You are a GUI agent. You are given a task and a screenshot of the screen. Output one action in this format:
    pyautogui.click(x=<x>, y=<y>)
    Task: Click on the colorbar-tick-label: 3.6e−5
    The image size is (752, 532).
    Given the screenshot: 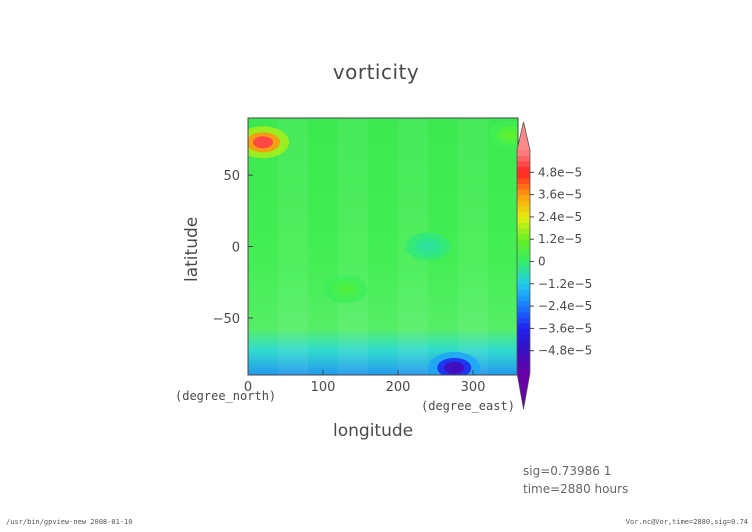 What is the action you would take?
    pyautogui.click(x=560, y=195)
    